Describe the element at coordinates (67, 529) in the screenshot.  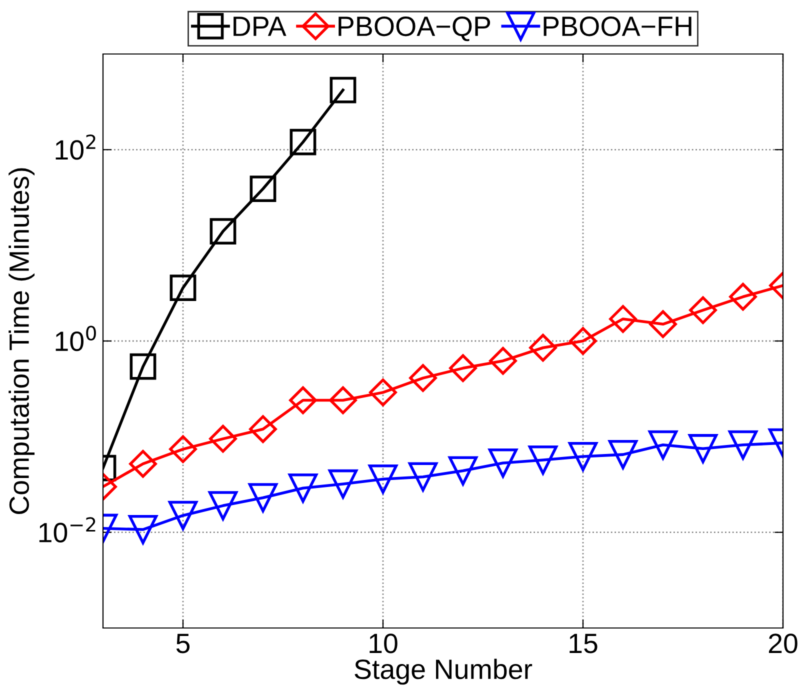
I see `y-tick-label: 10$^{−2}$` at that location.